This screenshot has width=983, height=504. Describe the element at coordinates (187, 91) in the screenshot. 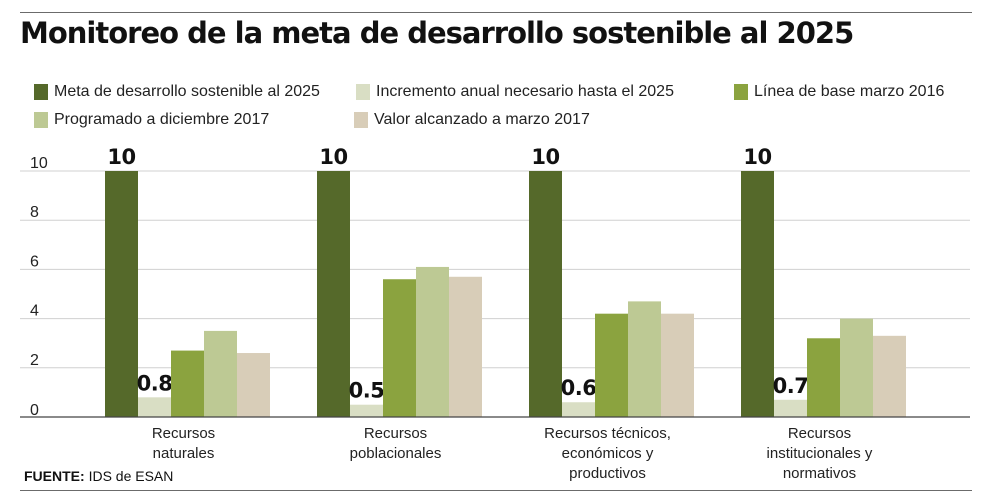

I see `legend-label-meta: Meta de desarrollo sostenible al 2025` at that location.